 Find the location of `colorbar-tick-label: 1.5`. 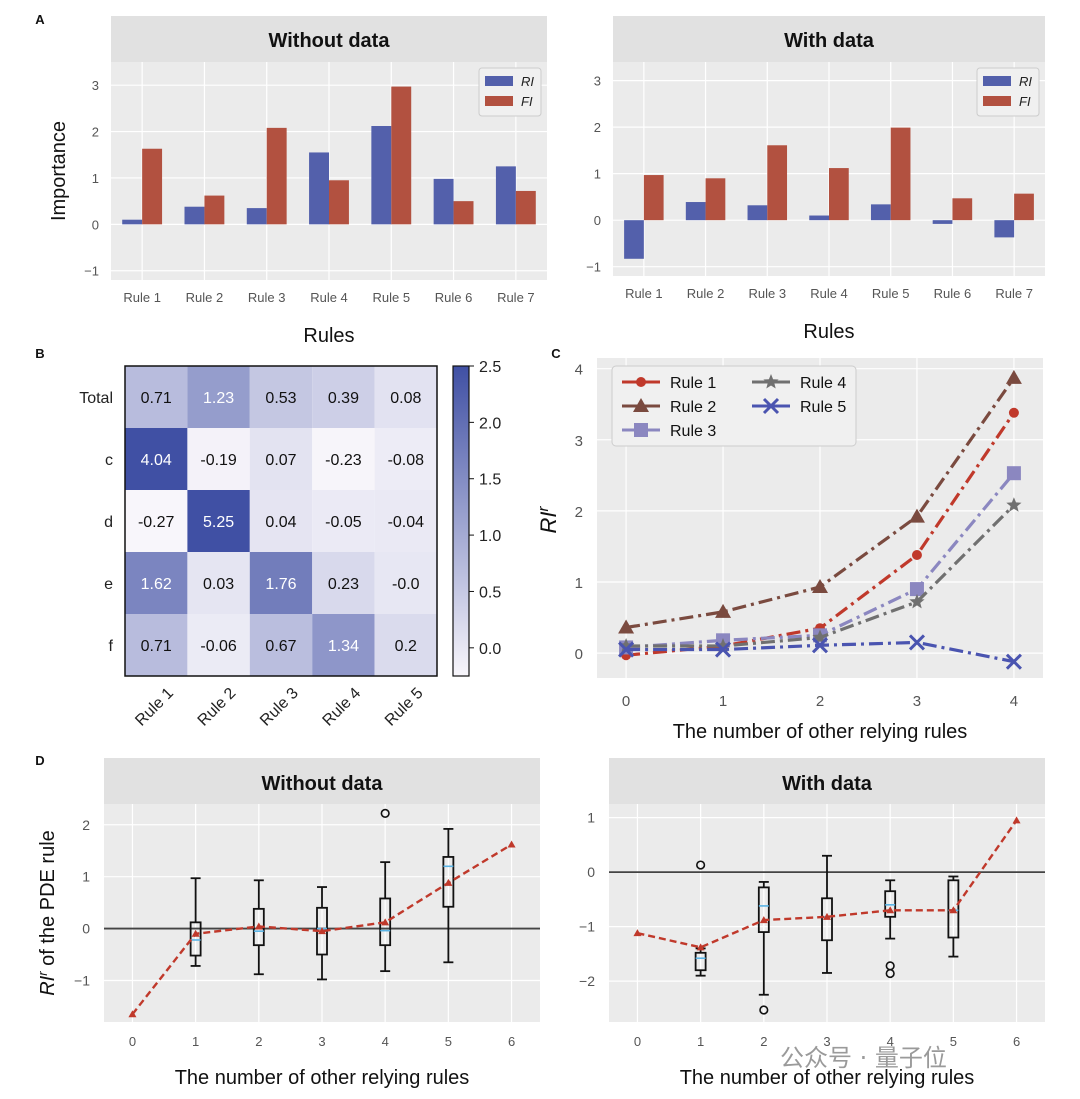

colorbar-tick-label: 1.5 is located at coordinates (490, 480).